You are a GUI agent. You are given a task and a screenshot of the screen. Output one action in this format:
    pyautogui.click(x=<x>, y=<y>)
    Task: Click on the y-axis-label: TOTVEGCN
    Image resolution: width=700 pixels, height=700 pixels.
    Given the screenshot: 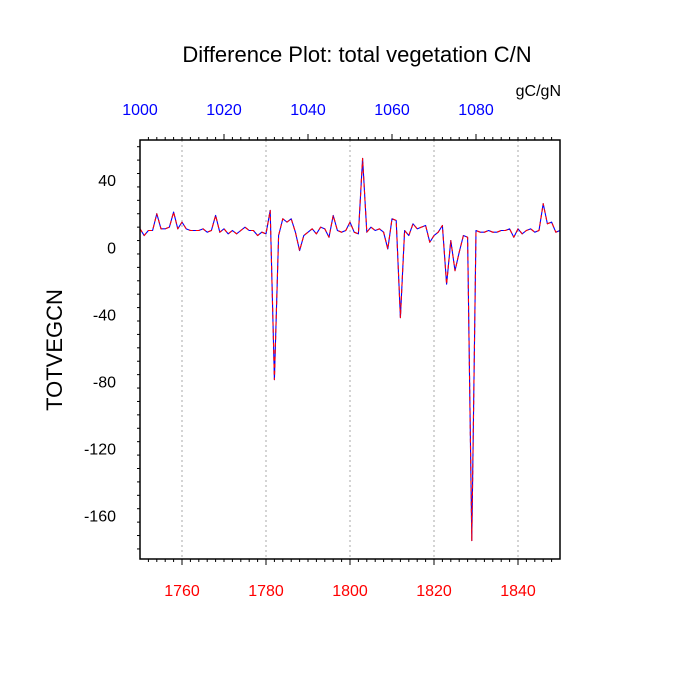 What is the action you would take?
    pyautogui.click(x=54, y=350)
    